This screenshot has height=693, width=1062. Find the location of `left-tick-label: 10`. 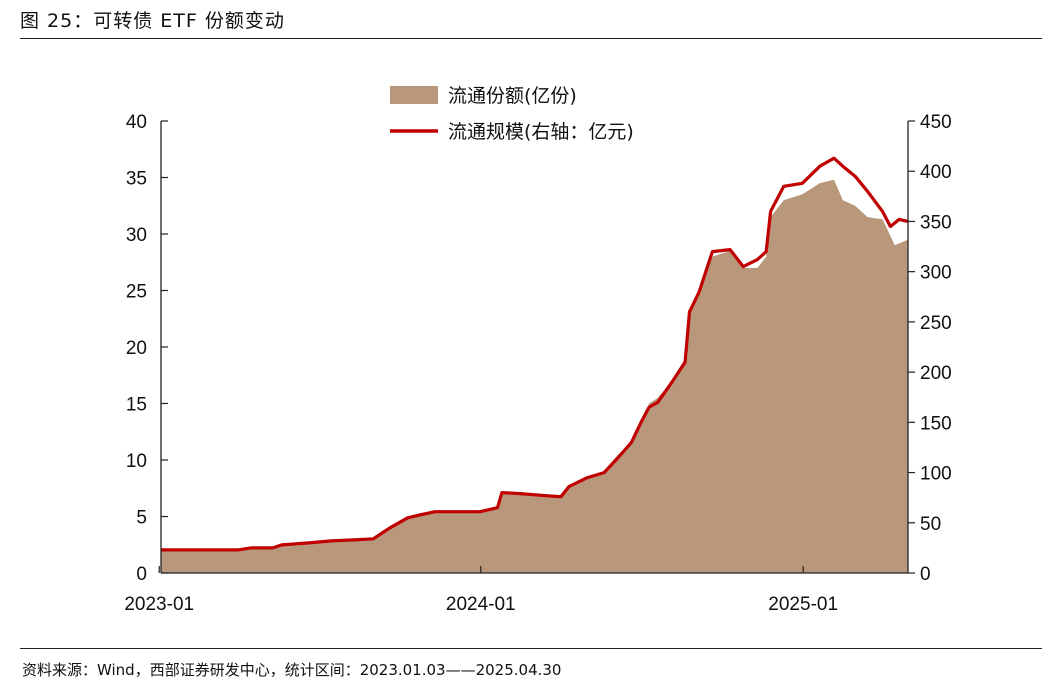

left-tick-label: 10 is located at coordinates (136, 461).